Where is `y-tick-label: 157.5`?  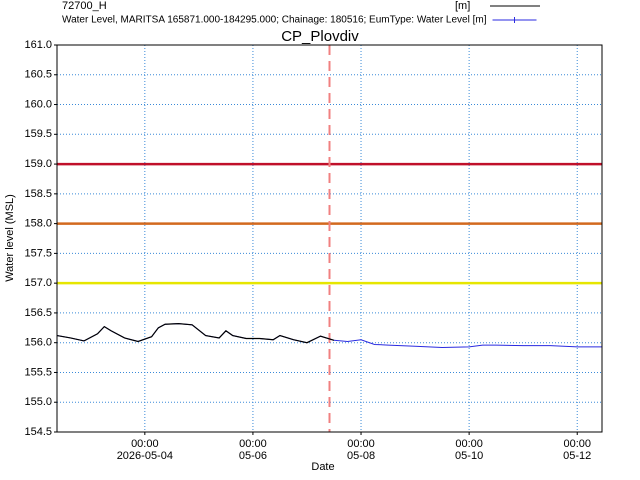
y-tick-label: 157.5 is located at coordinates (38, 253).